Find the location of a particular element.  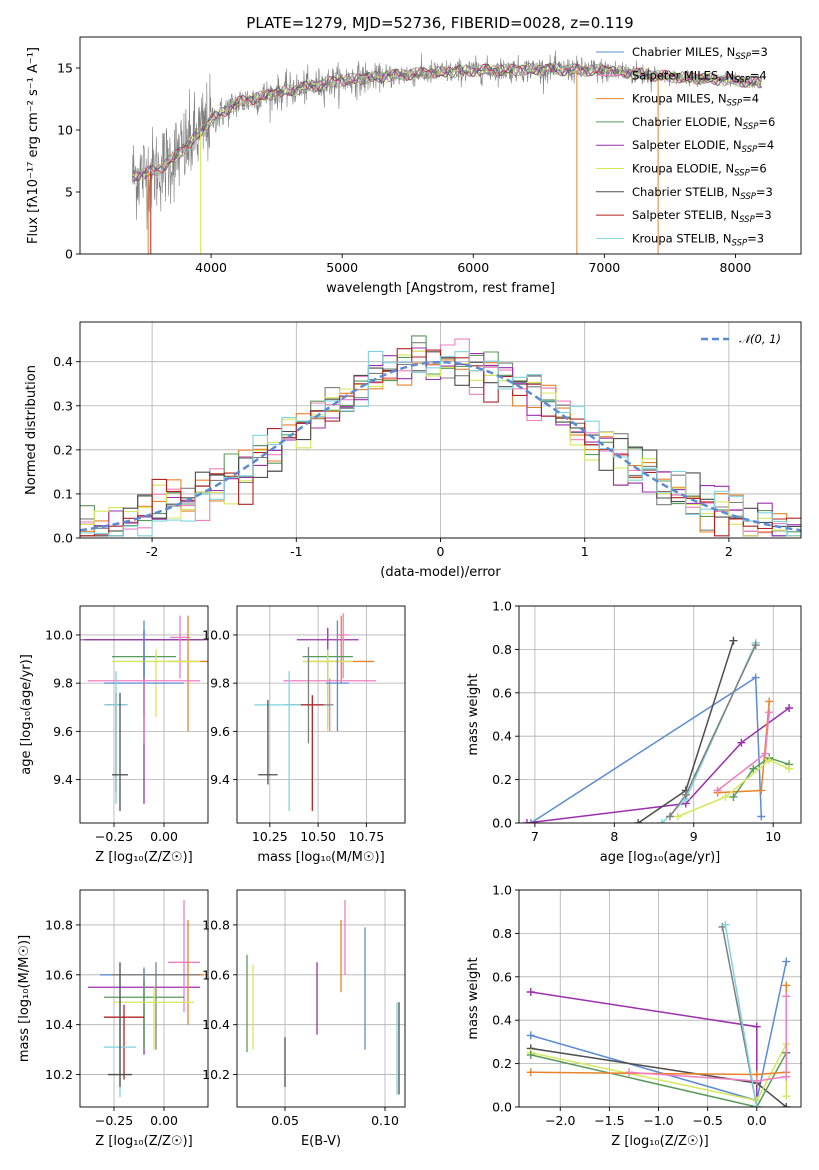

histogram-step is located at coordinates (440, 443).